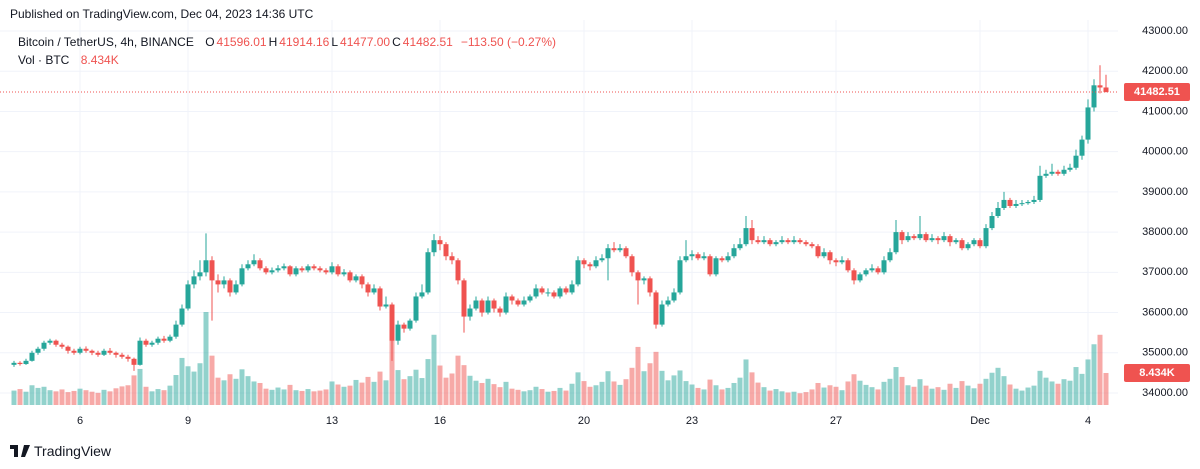 The width and height of the screenshot is (1200, 469). Describe the element at coordinates (1165, 272) in the screenshot. I see `y-tick-label: 37000.00` at that location.